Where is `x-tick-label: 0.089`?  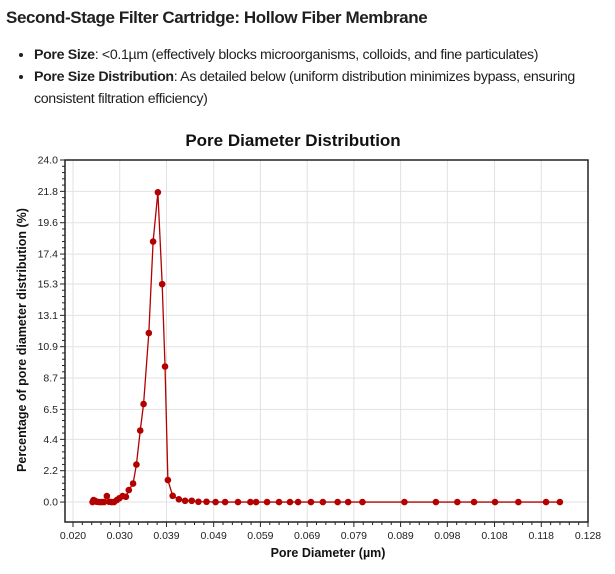
x-tick-label: 0.089 is located at coordinates (400, 536).